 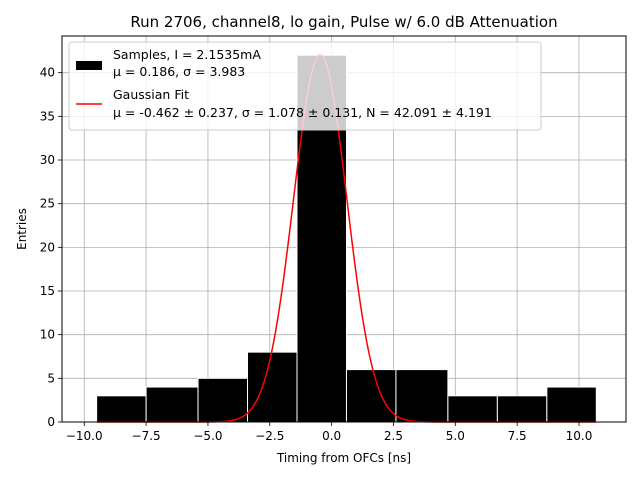 What do you see at coordinates (47, 335) in the screenshot?
I see `y-tick-label: 10` at bounding box center [47, 335].